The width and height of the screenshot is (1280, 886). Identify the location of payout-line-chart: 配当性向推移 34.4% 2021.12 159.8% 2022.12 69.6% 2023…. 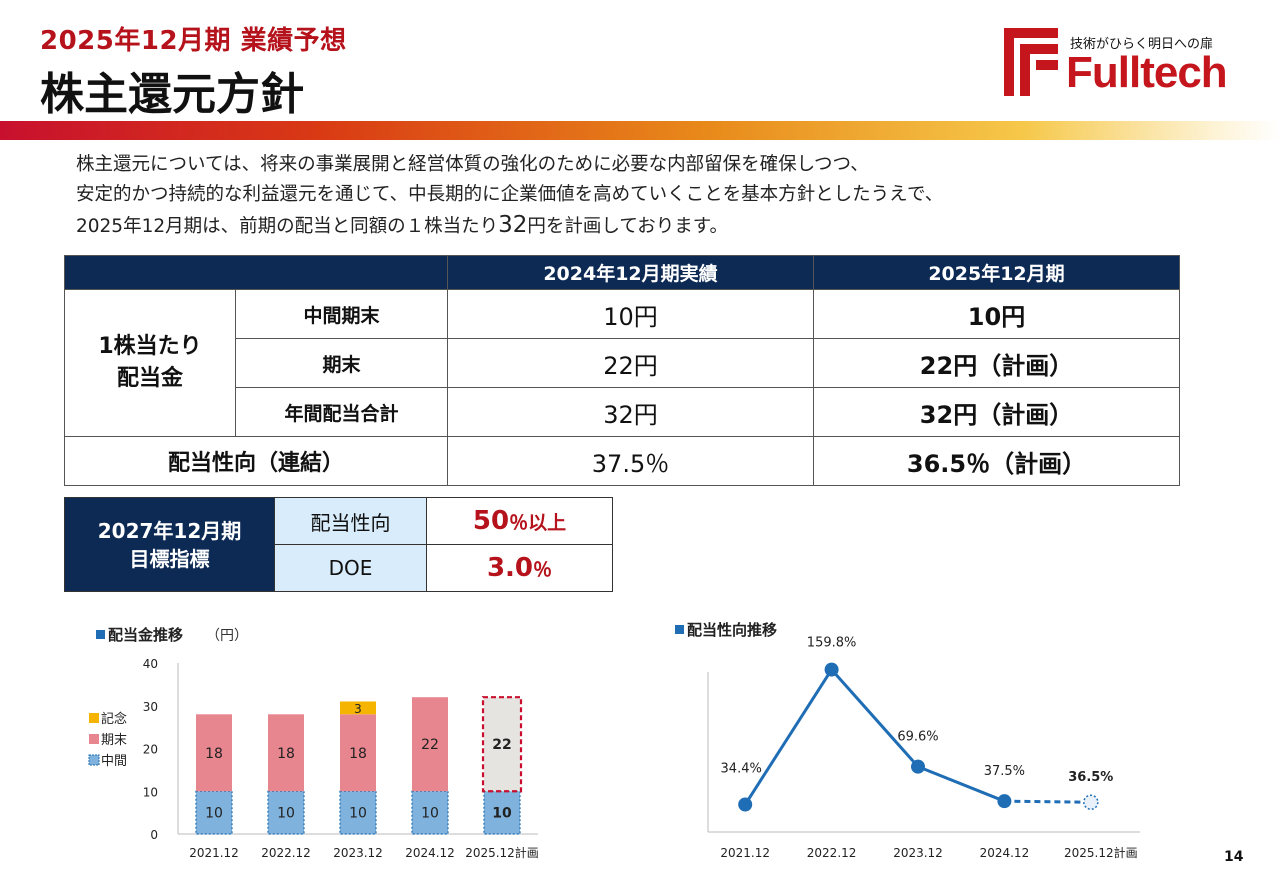
(907, 740).